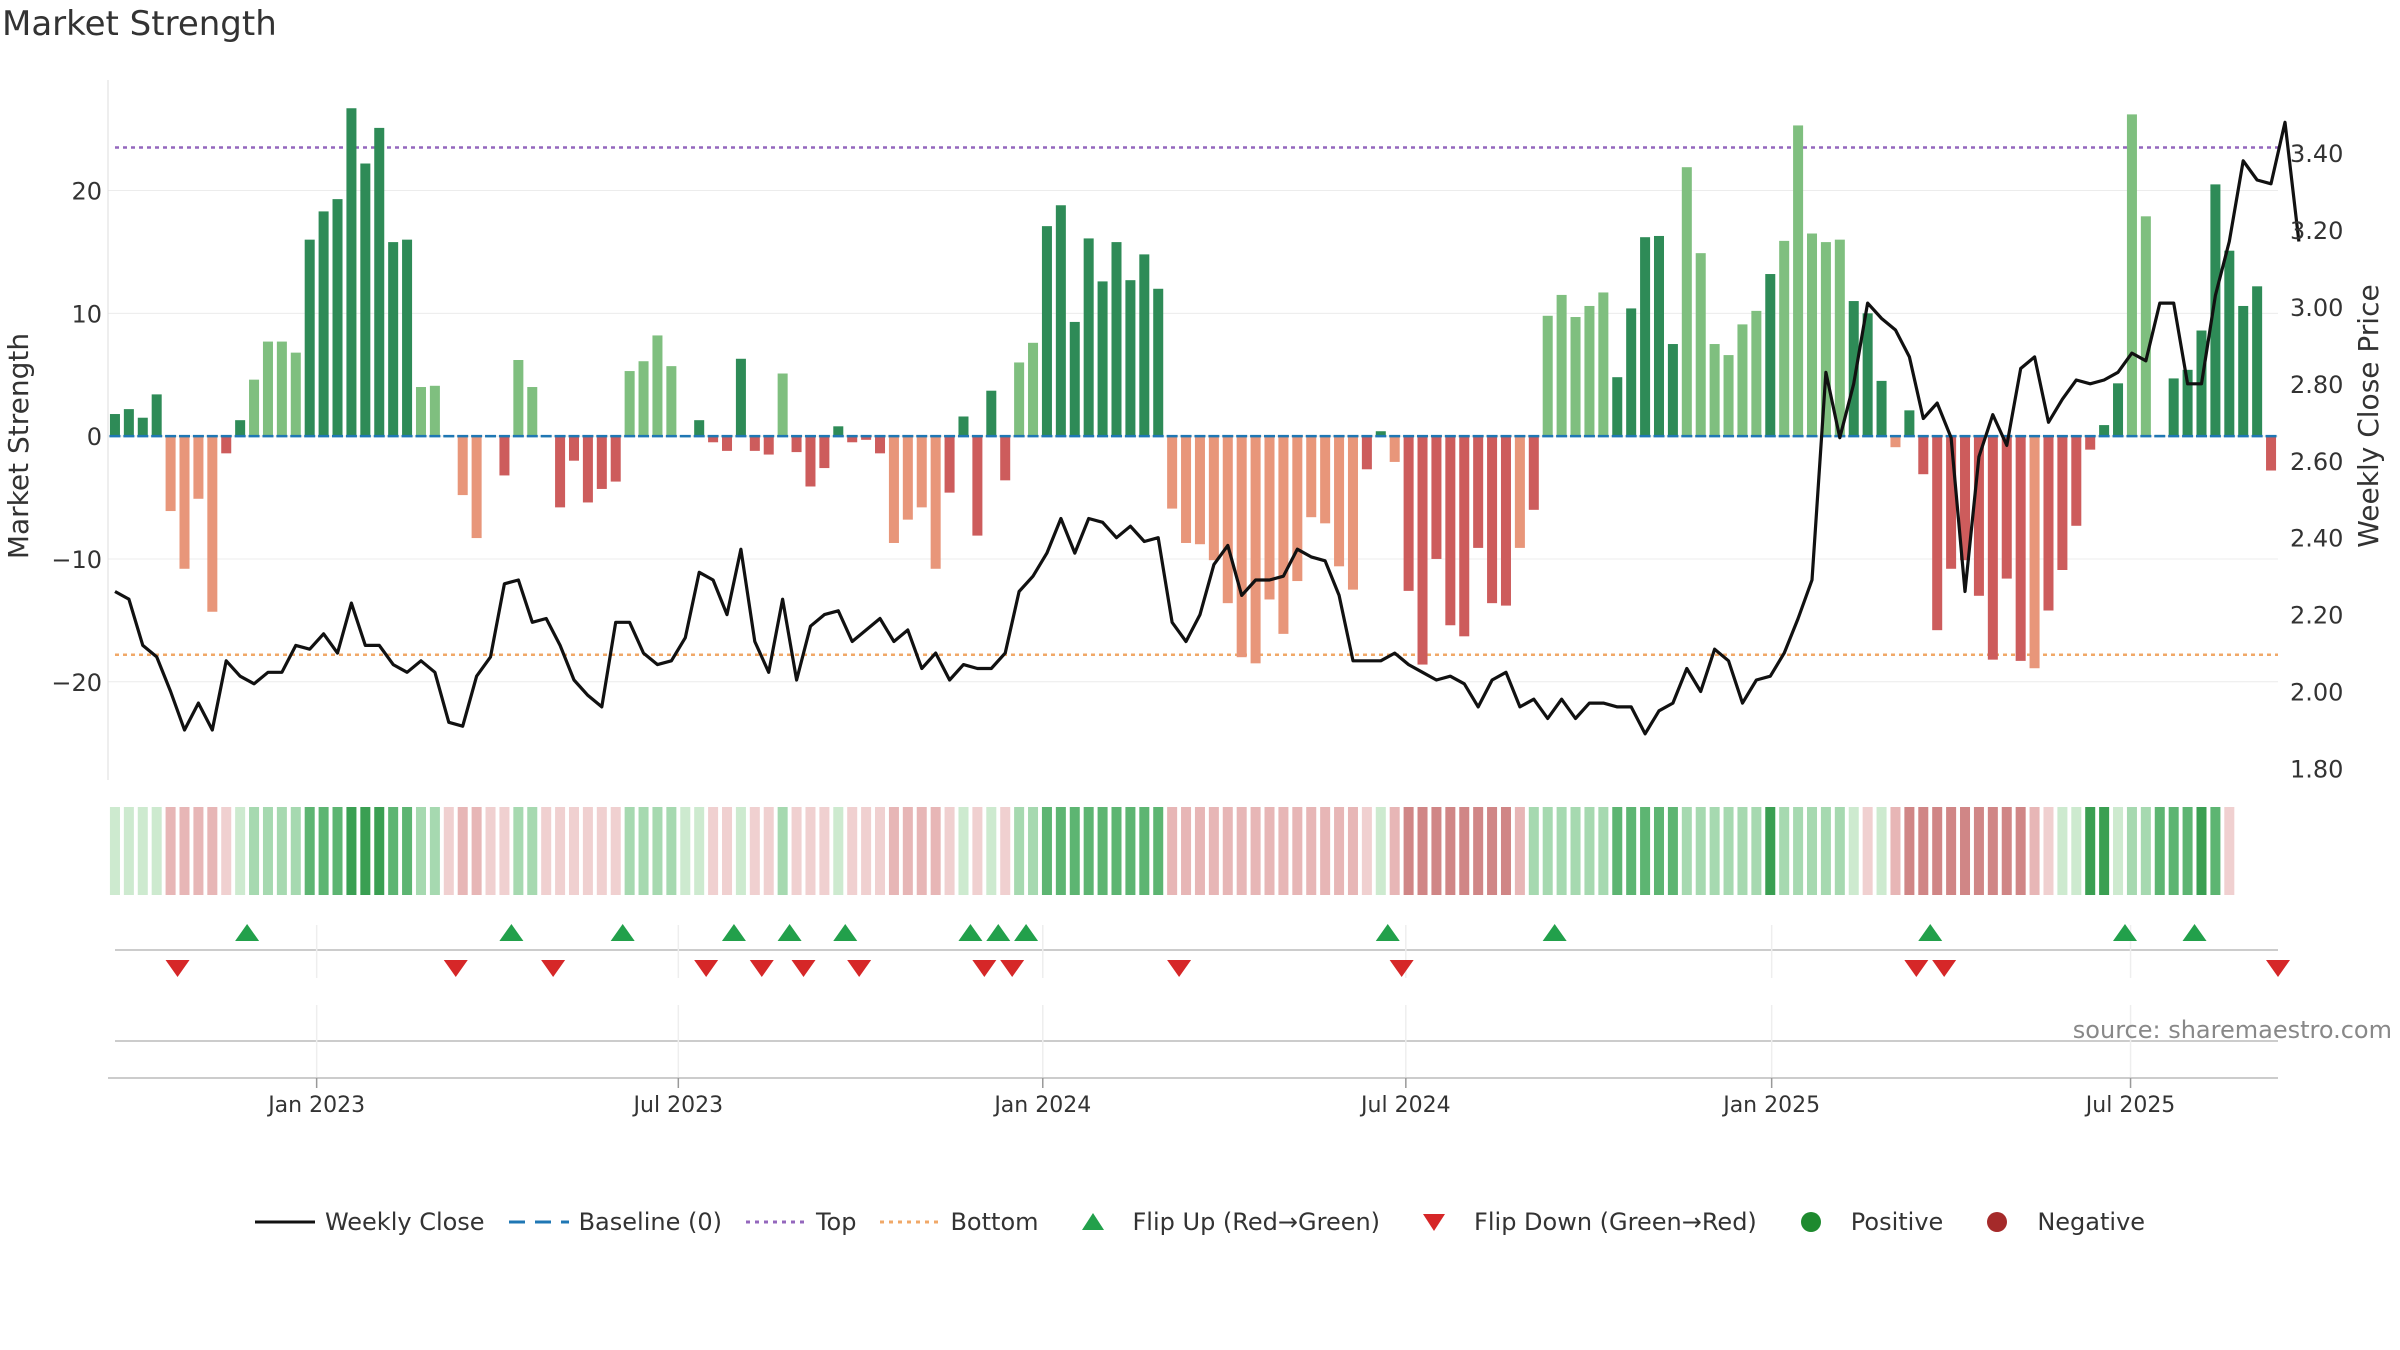 The image size is (2400, 1350). What do you see at coordinates (1770, 1105) in the screenshot?
I see `x-tick-label: Jan 2025` at bounding box center [1770, 1105].